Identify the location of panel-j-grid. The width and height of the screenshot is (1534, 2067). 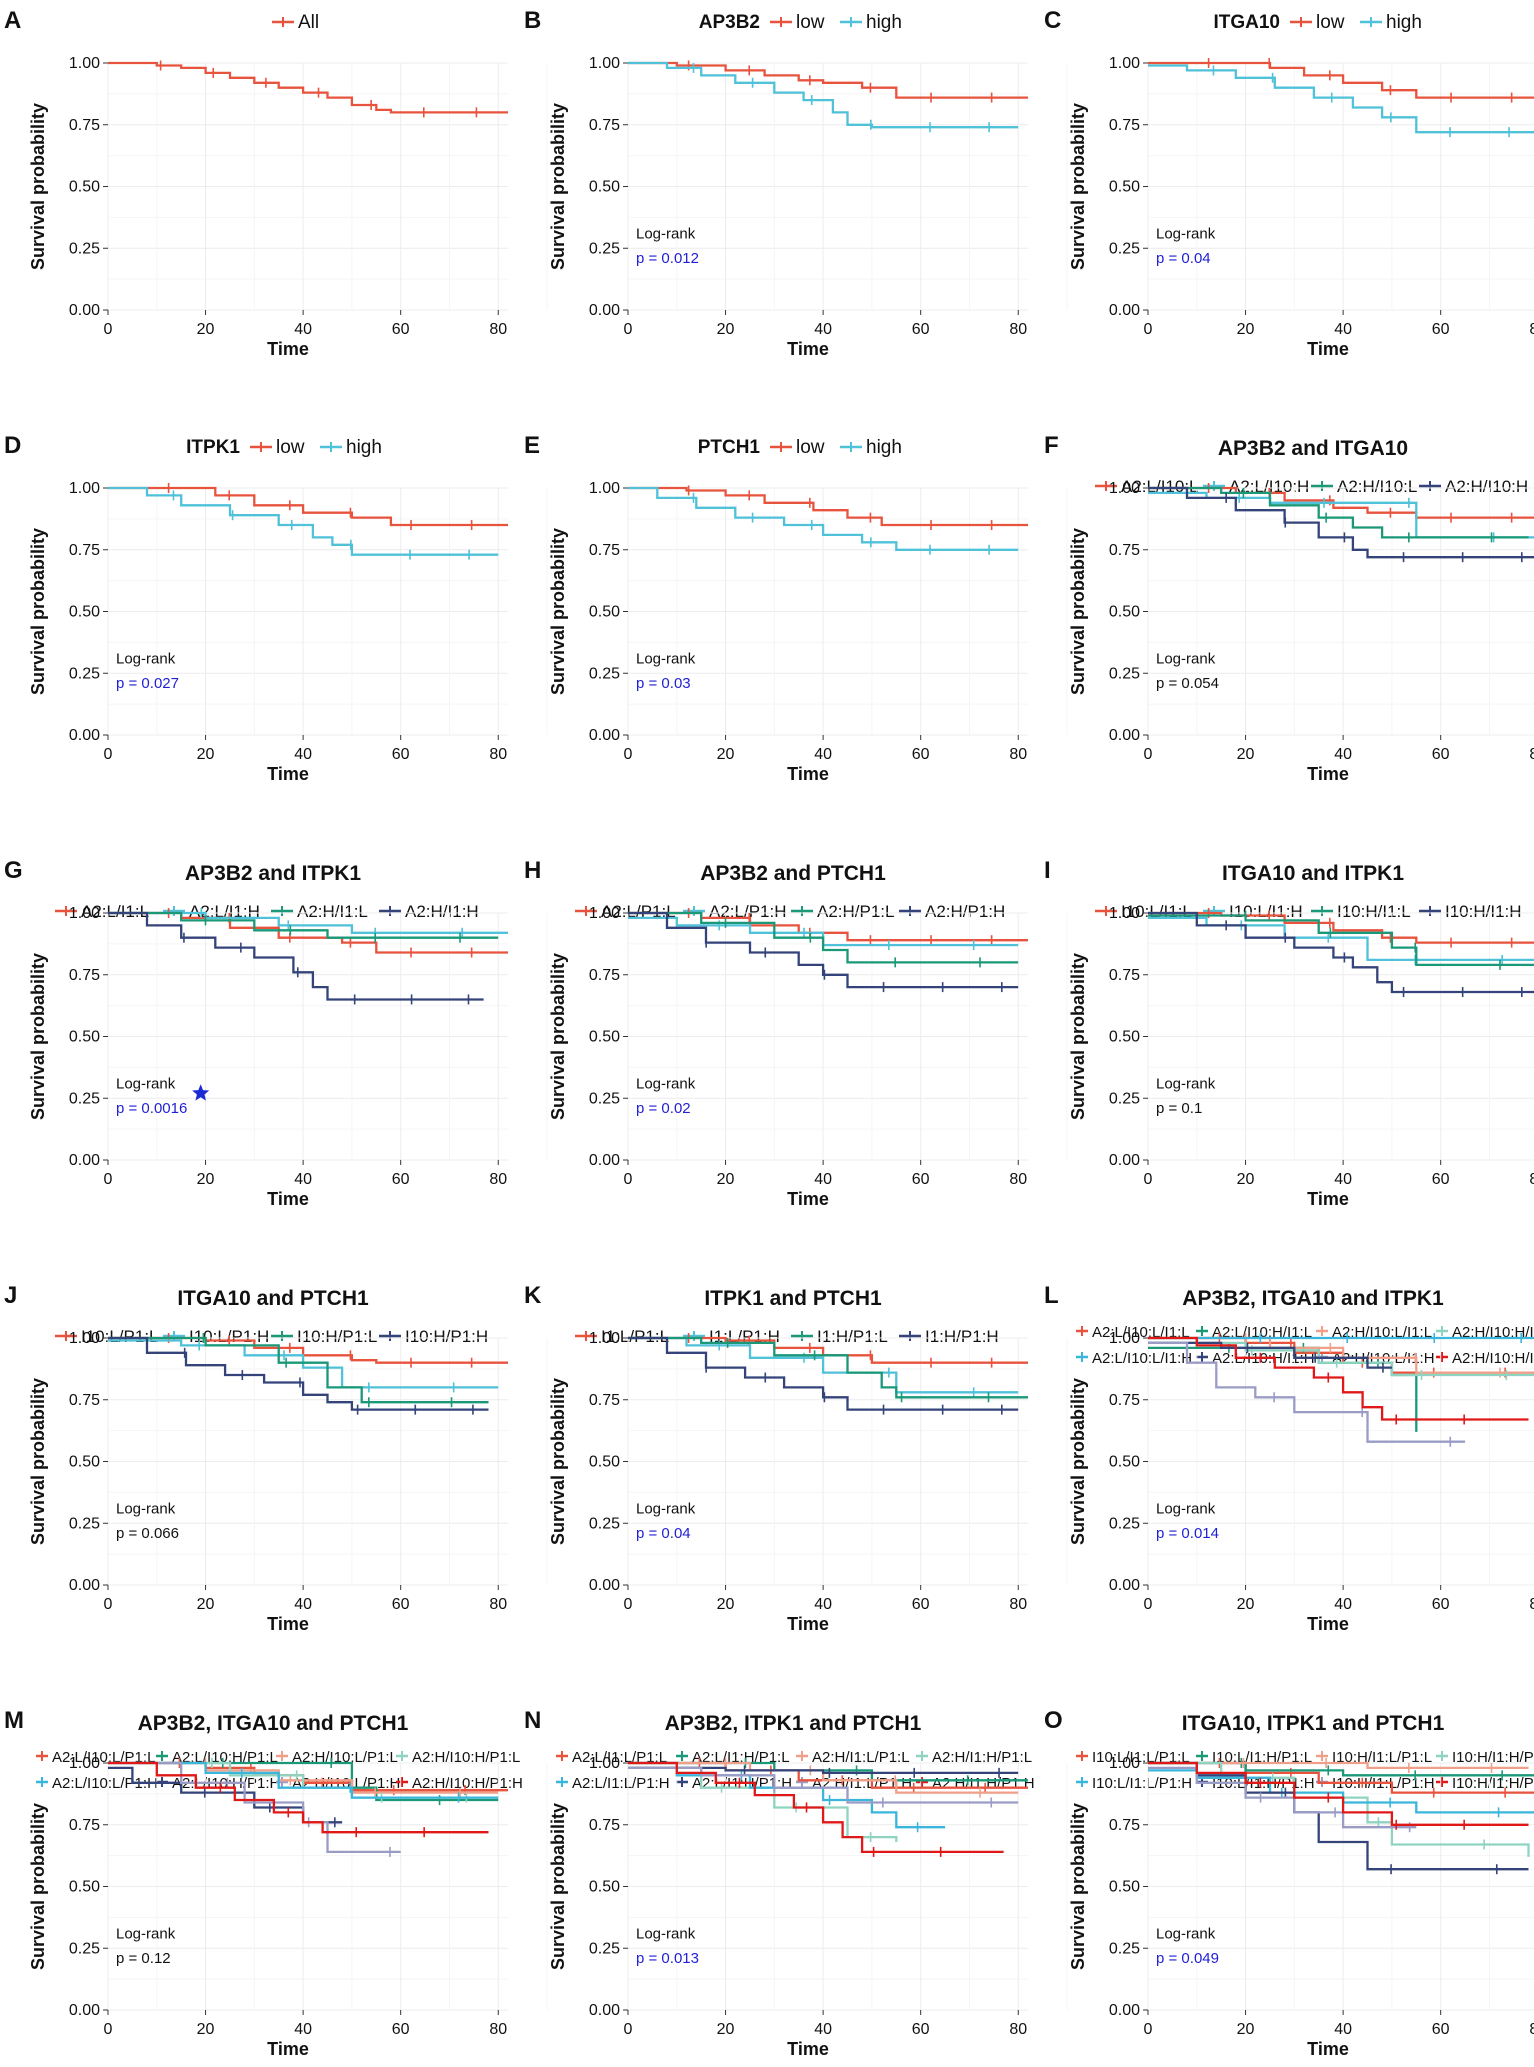
(327, 1461).